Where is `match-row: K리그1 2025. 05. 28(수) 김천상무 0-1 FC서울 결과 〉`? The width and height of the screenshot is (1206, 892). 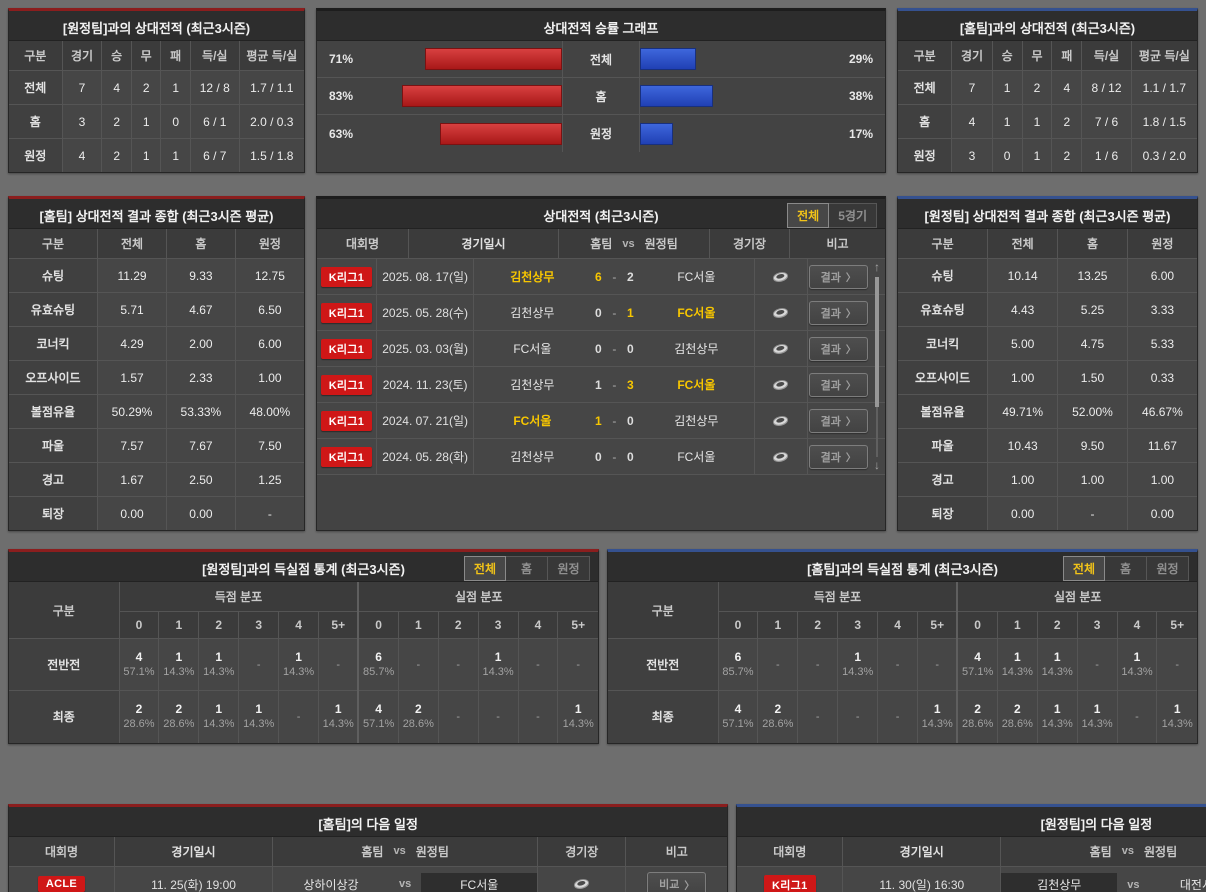
match-row: K리그1 2025. 05. 28(수) 김천상무 0-1 FC서울 결과 〉 is located at coordinates (601, 313).